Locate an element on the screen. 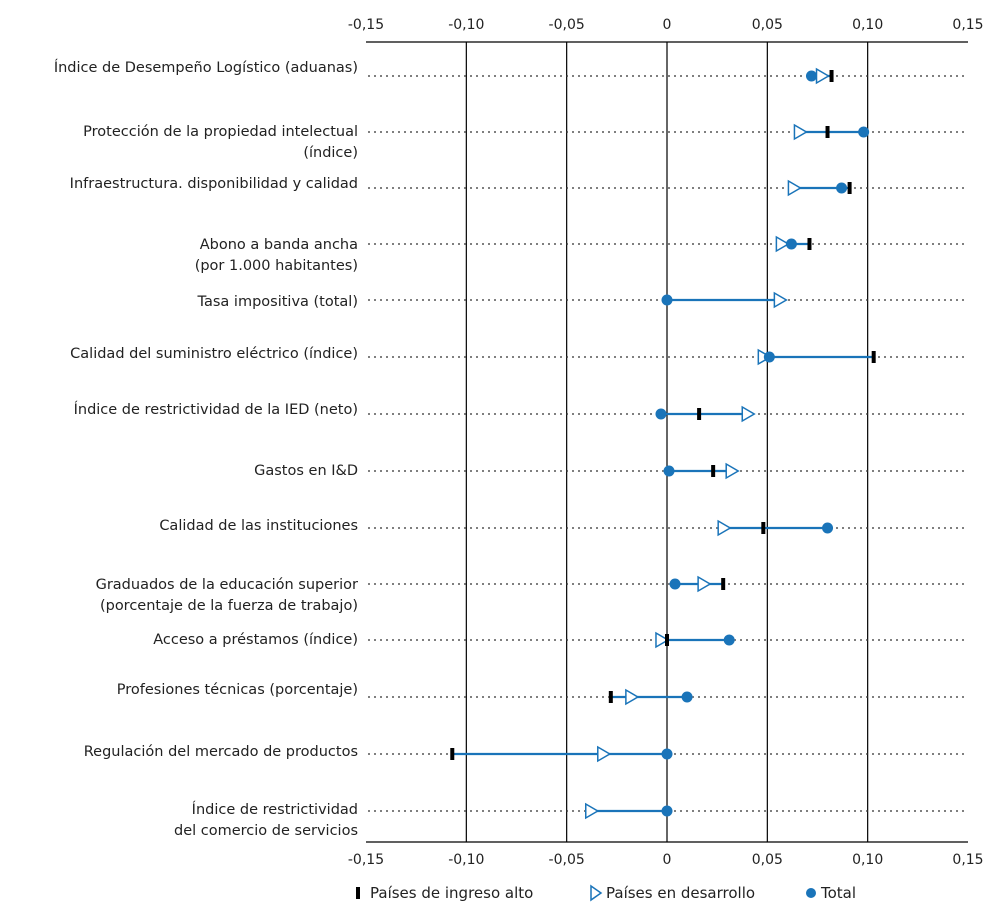  legend-high-income-marker is located at coordinates (358, 893).